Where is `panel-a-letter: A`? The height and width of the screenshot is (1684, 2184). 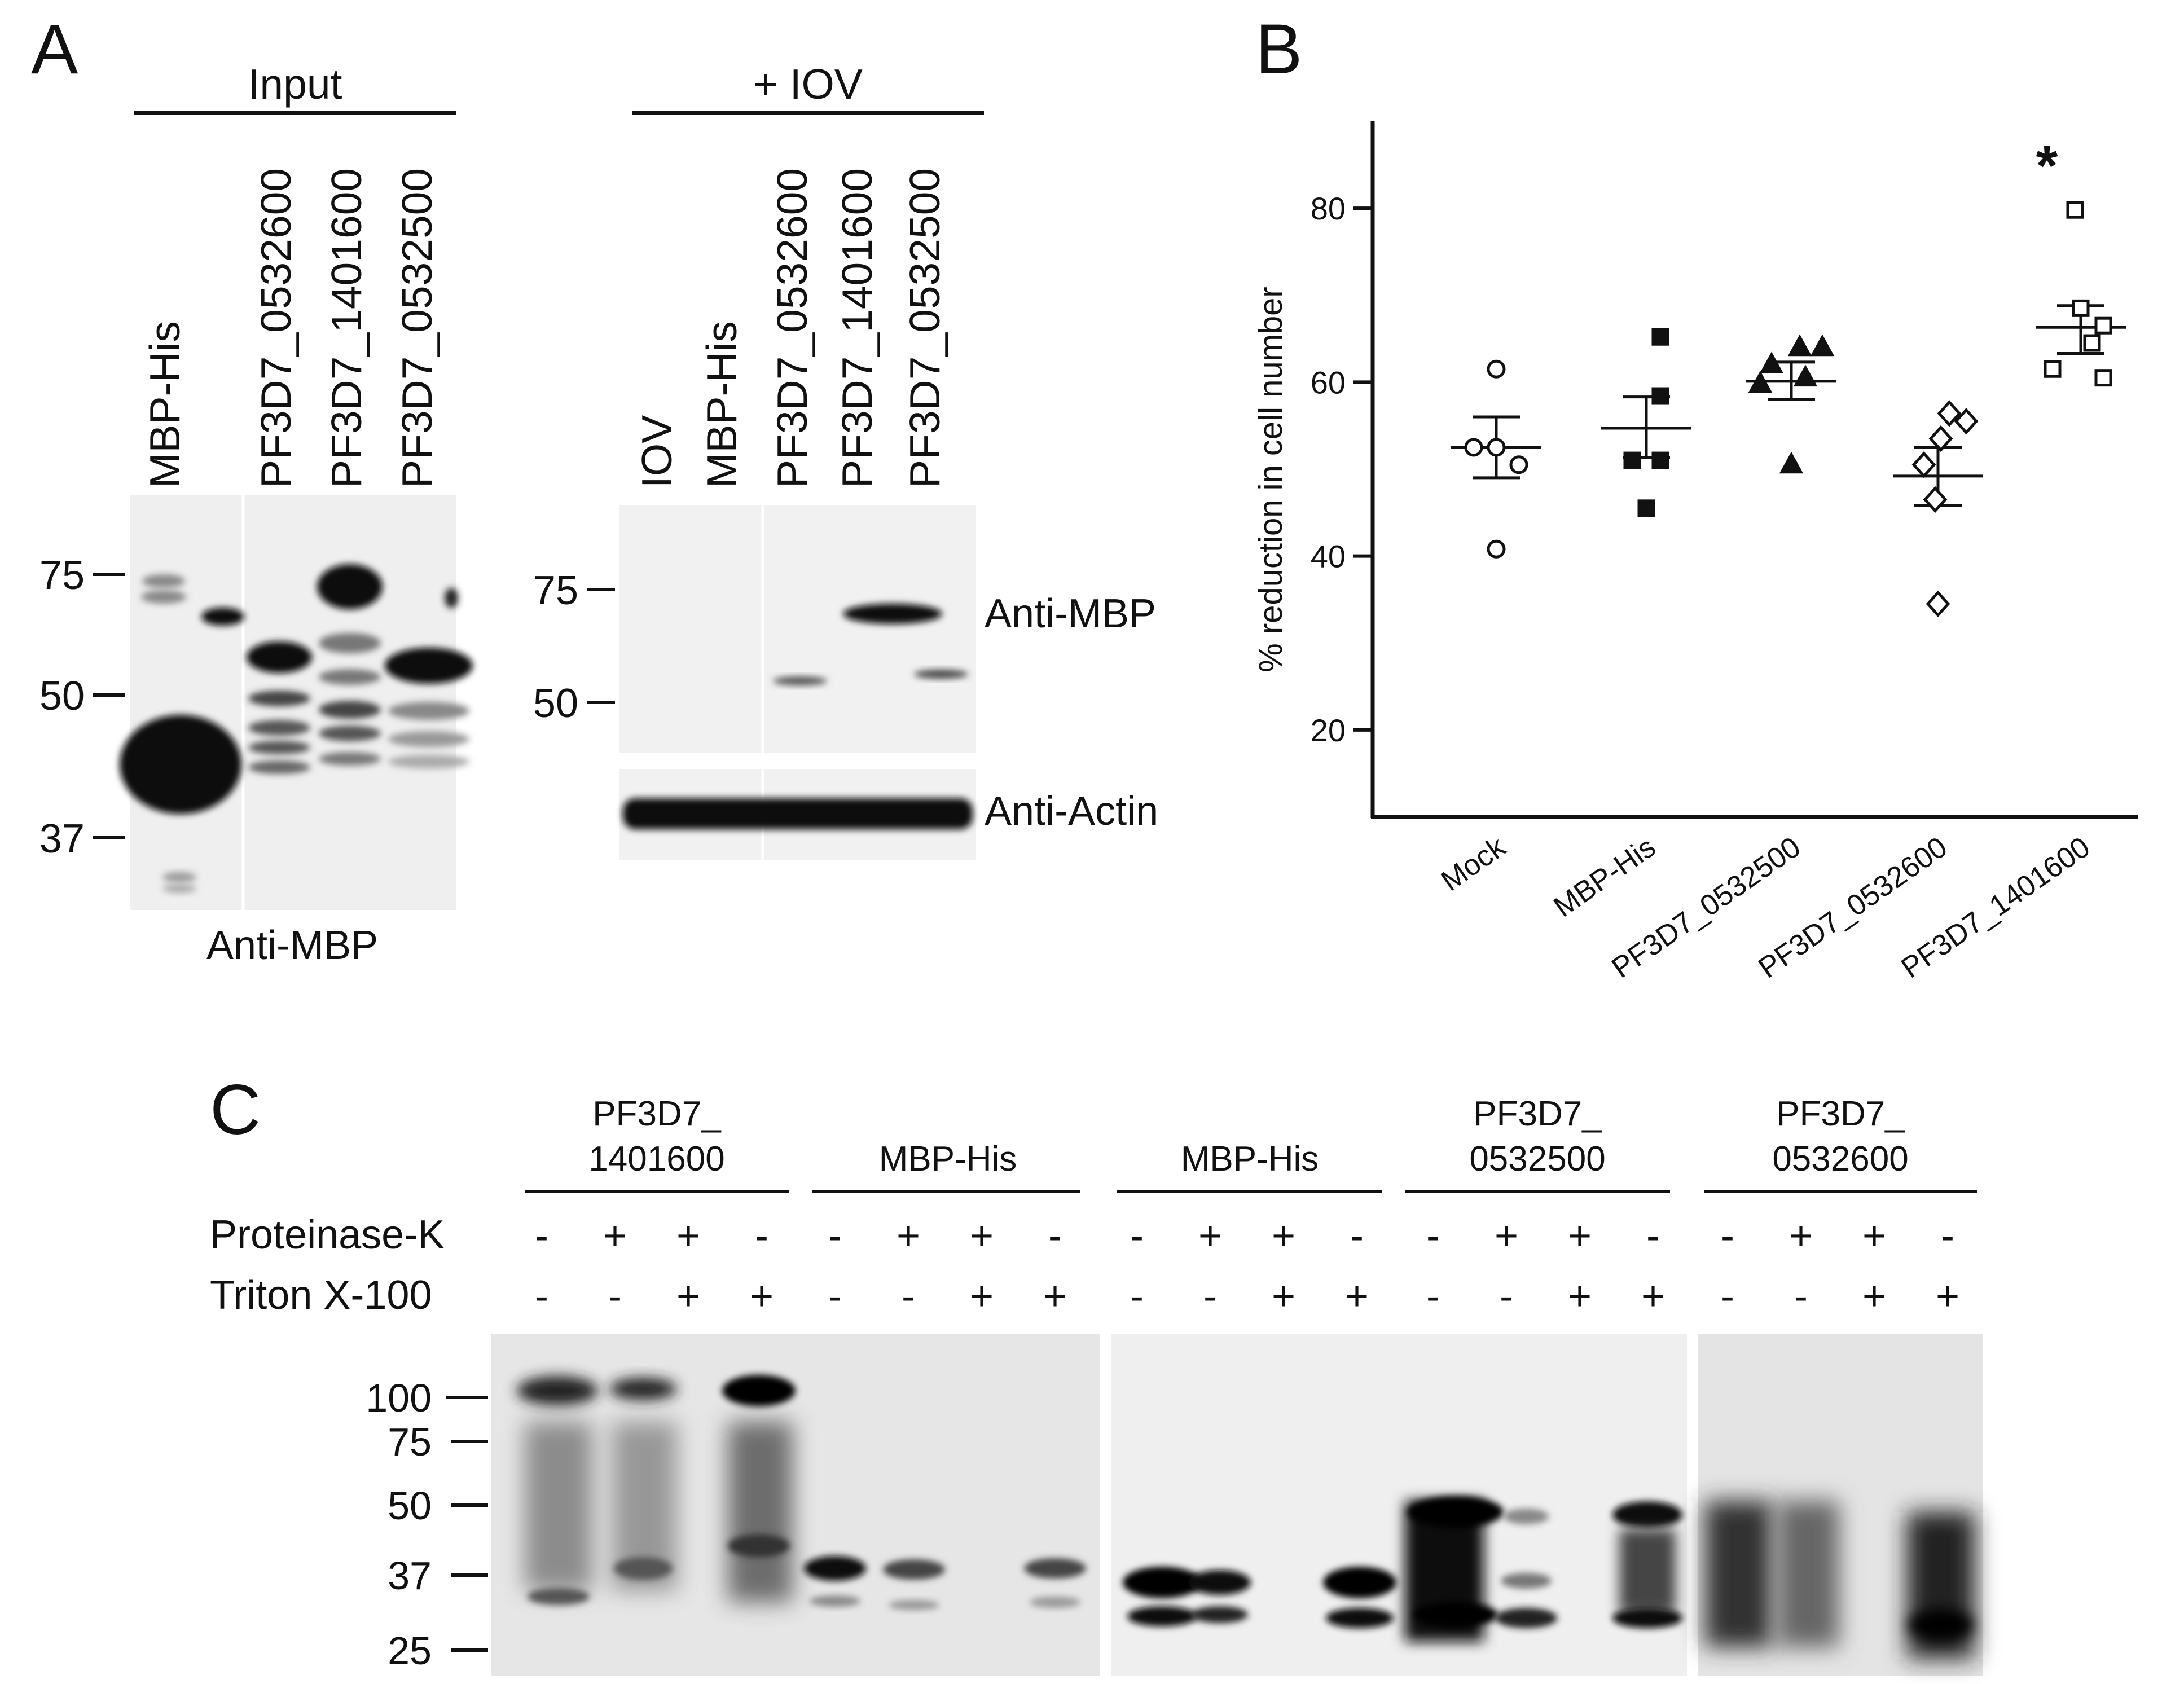 panel-a-letter: A is located at coordinates (54, 49).